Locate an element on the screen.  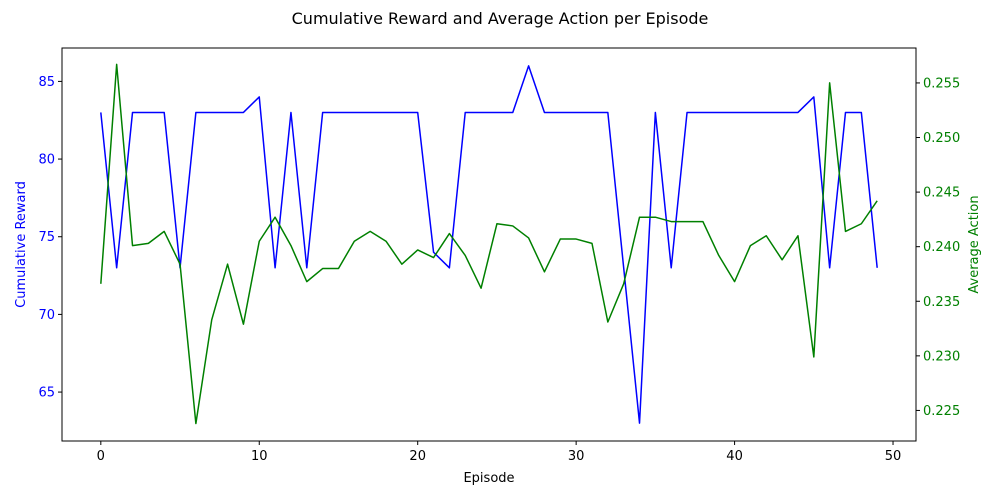
y-right-tick-label: 0.250 is located at coordinates (941, 138).